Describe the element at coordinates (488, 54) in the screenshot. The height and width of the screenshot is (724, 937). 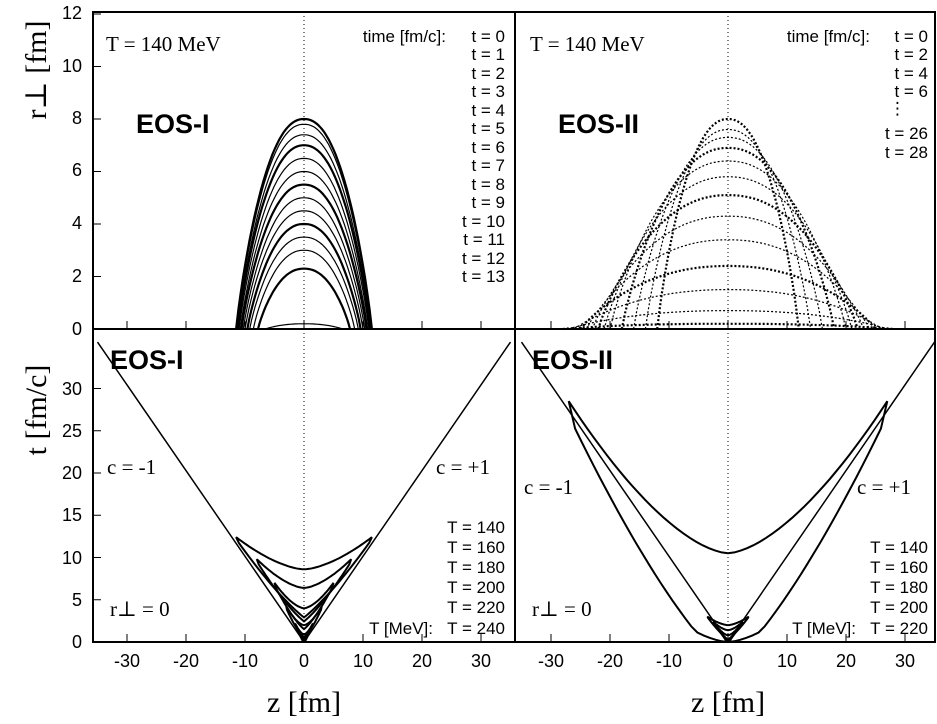
I see `legend-entry: t = 1` at that location.